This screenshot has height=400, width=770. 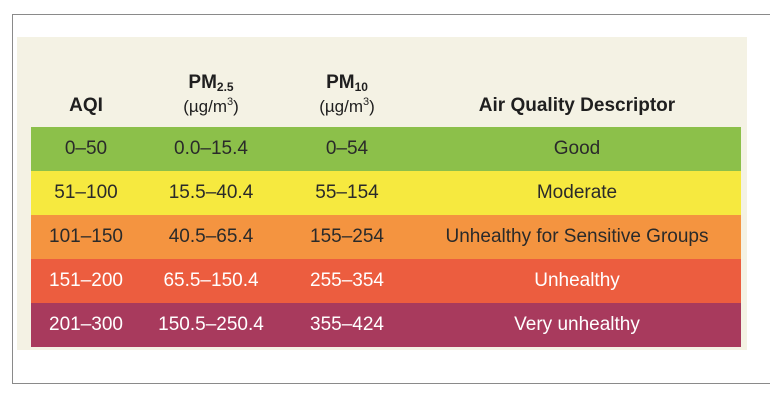 What do you see at coordinates (211, 192) in the screenshot?
I see `cell-pm25: 15.5–40.4` at bounding box center [211, 192].